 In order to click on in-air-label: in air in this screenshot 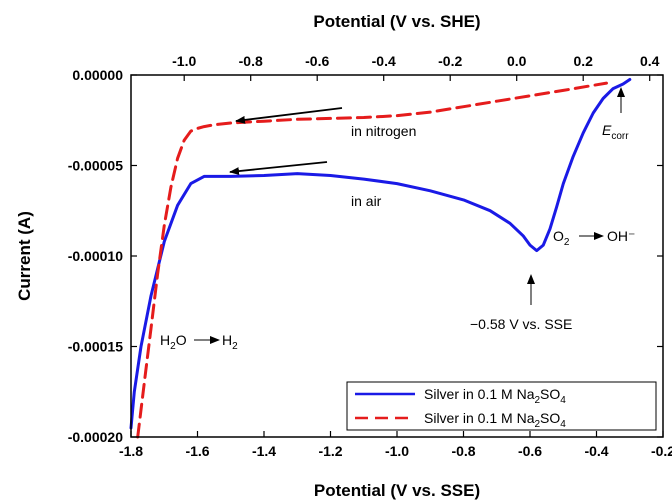, I will do `click(366, 201)`.